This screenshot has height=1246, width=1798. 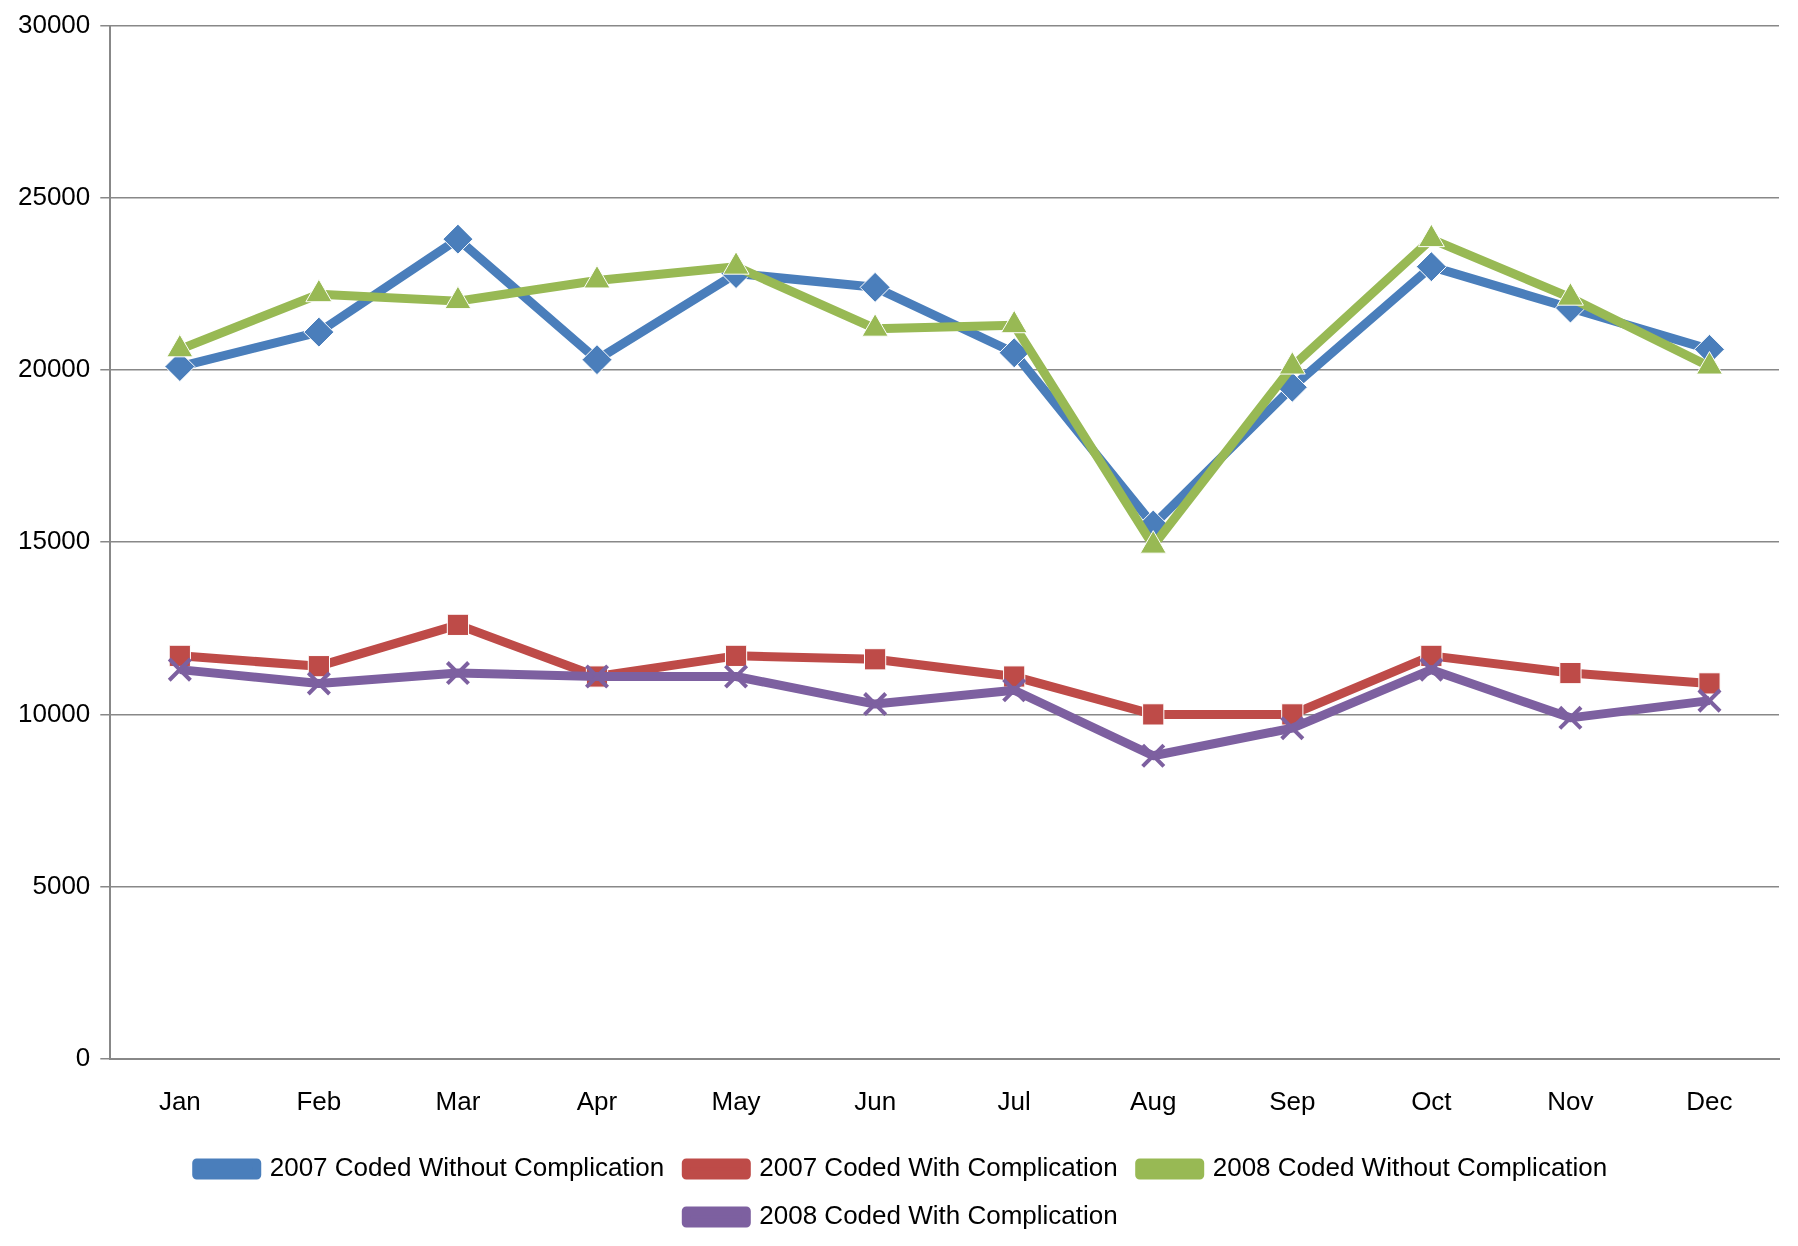 I want to click on x-tick-label: Oct, so click(x=1432, y=1100).